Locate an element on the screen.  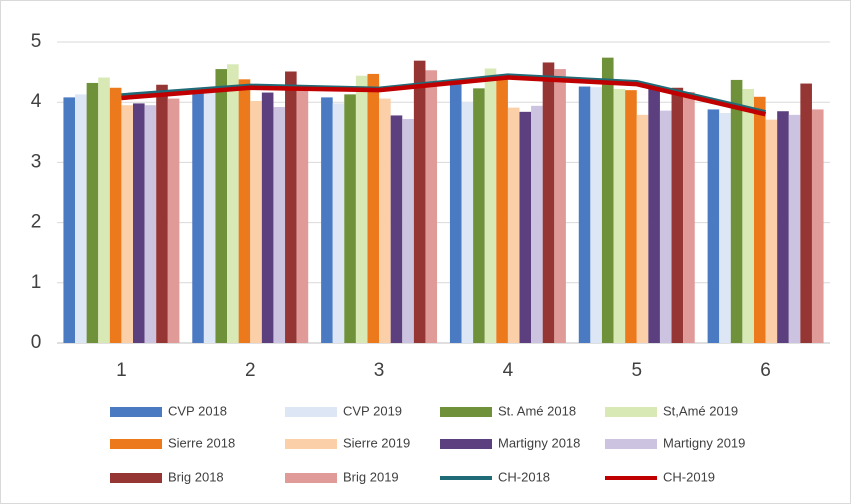
x-tick-label: 1 is located at coordinates (121, 370).